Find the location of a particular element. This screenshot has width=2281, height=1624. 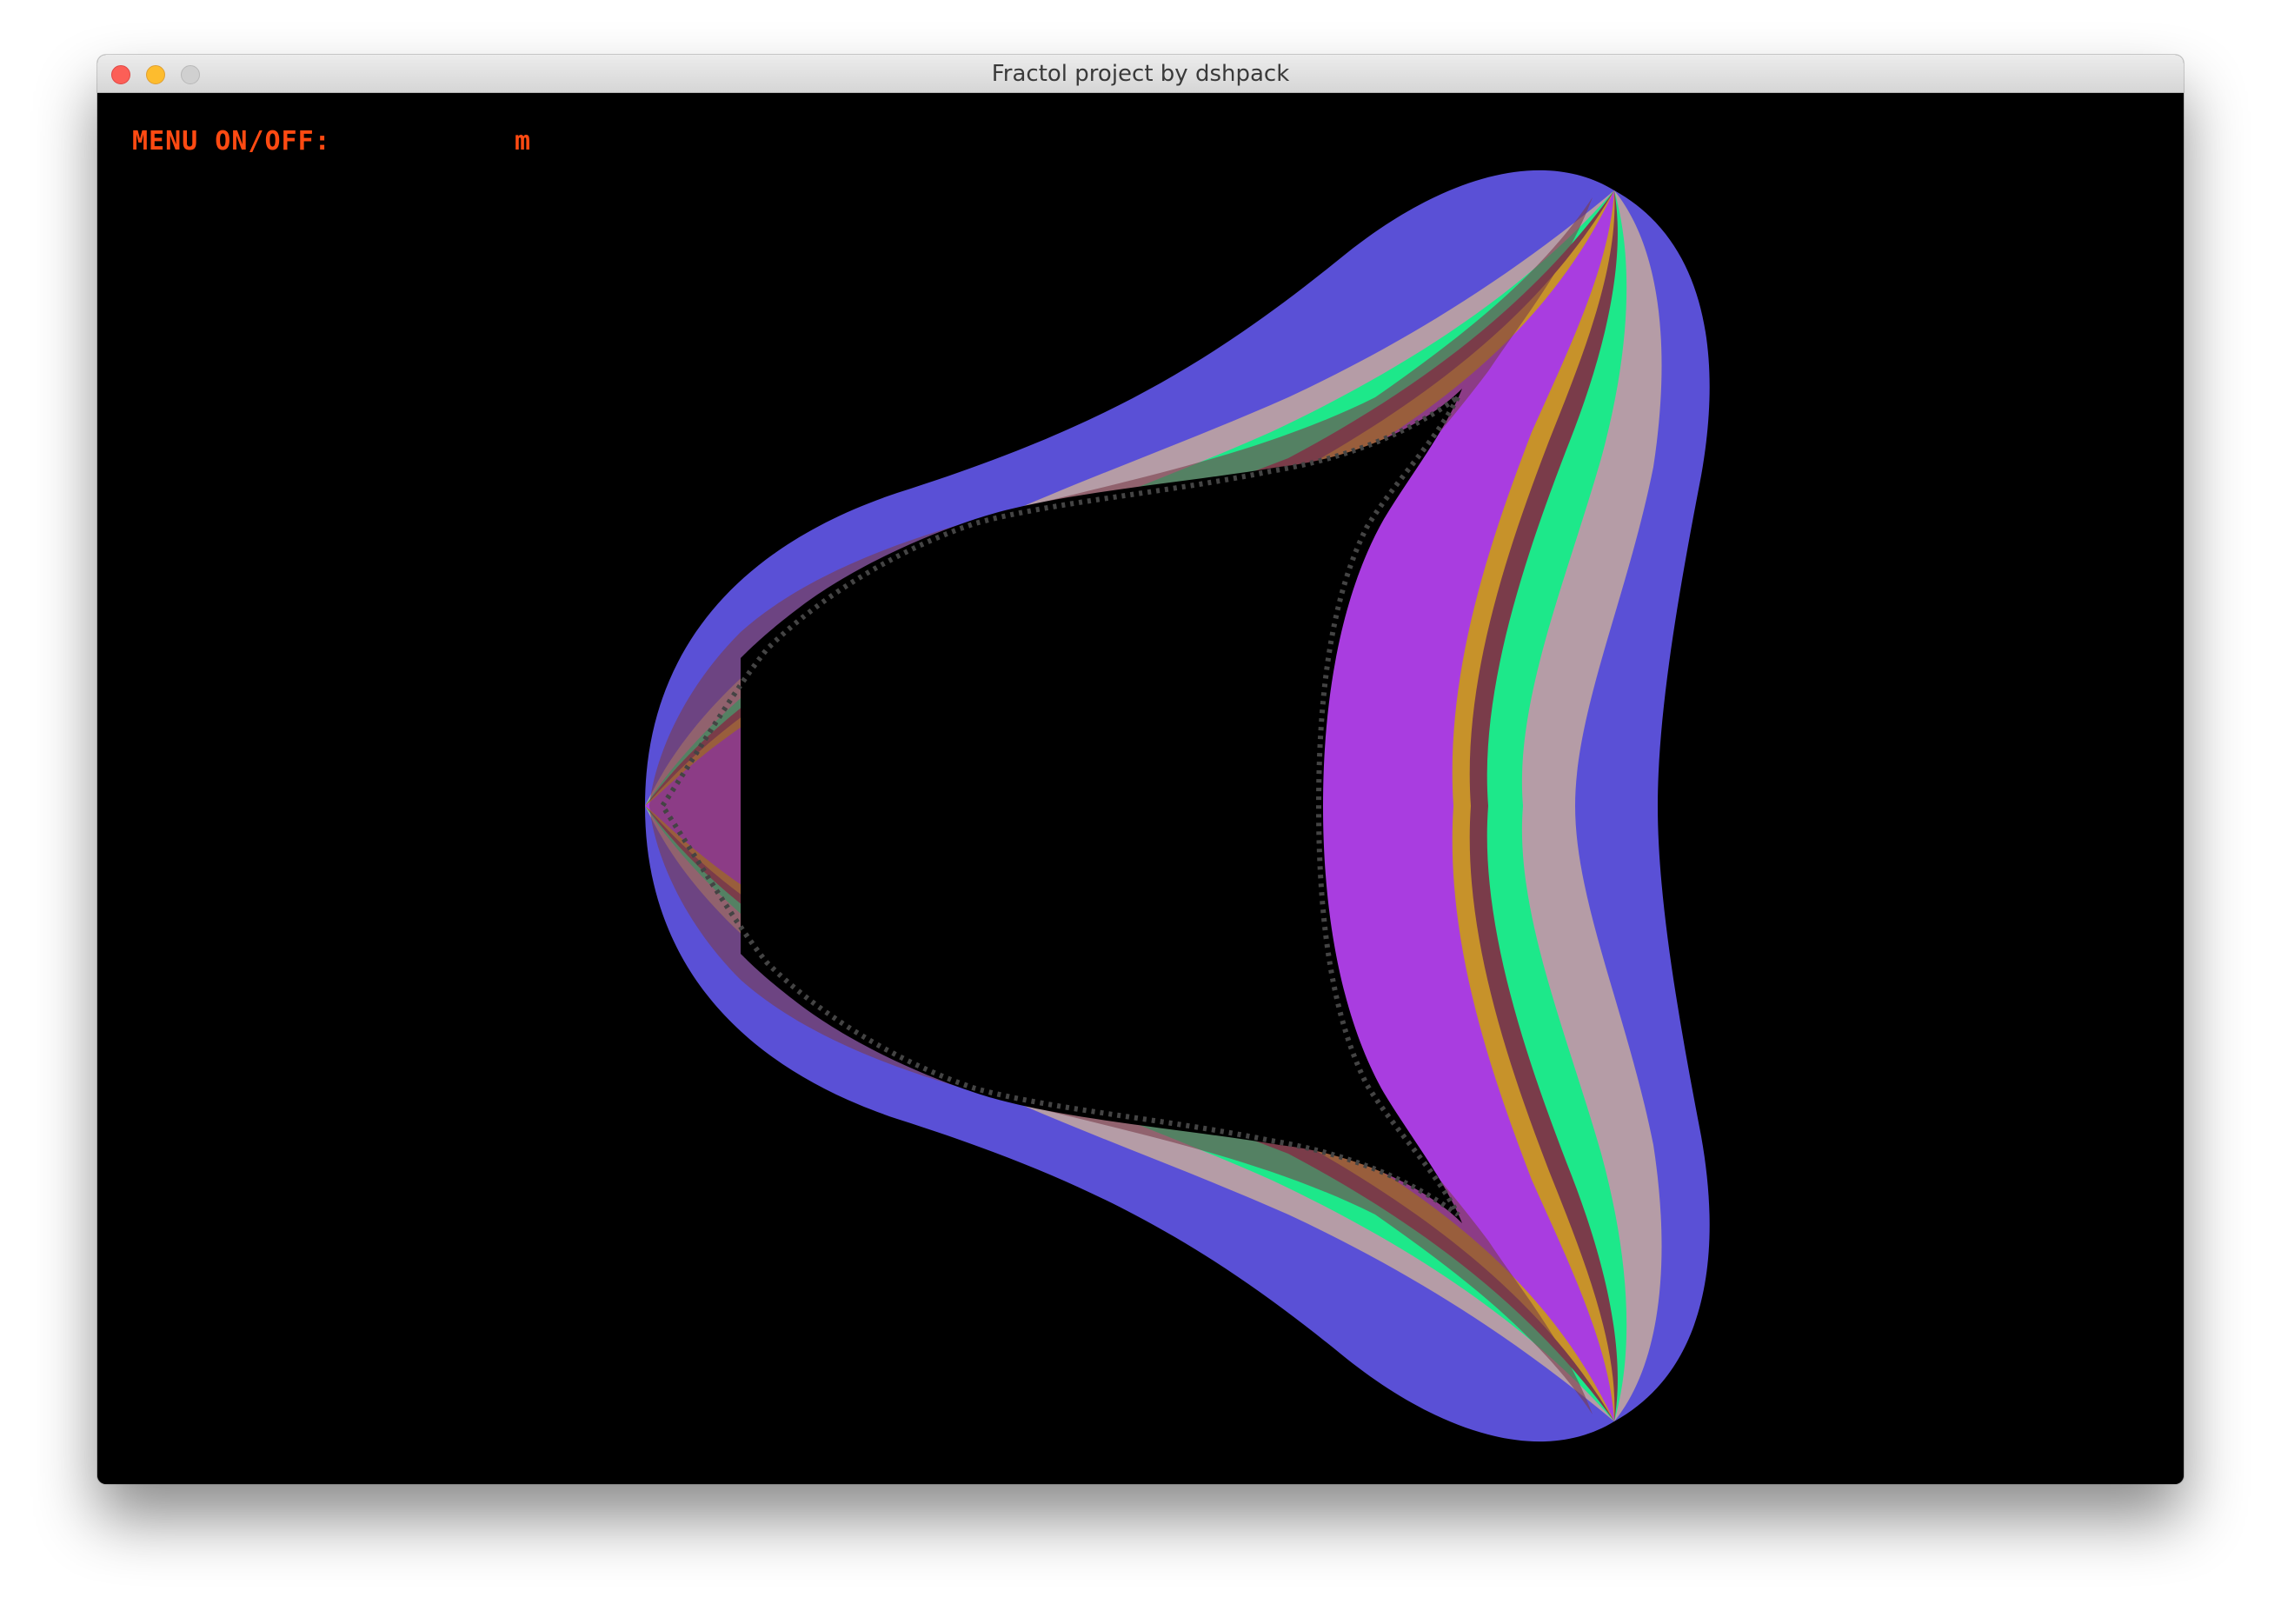

zoom-button is located at coordinates (190, 75).